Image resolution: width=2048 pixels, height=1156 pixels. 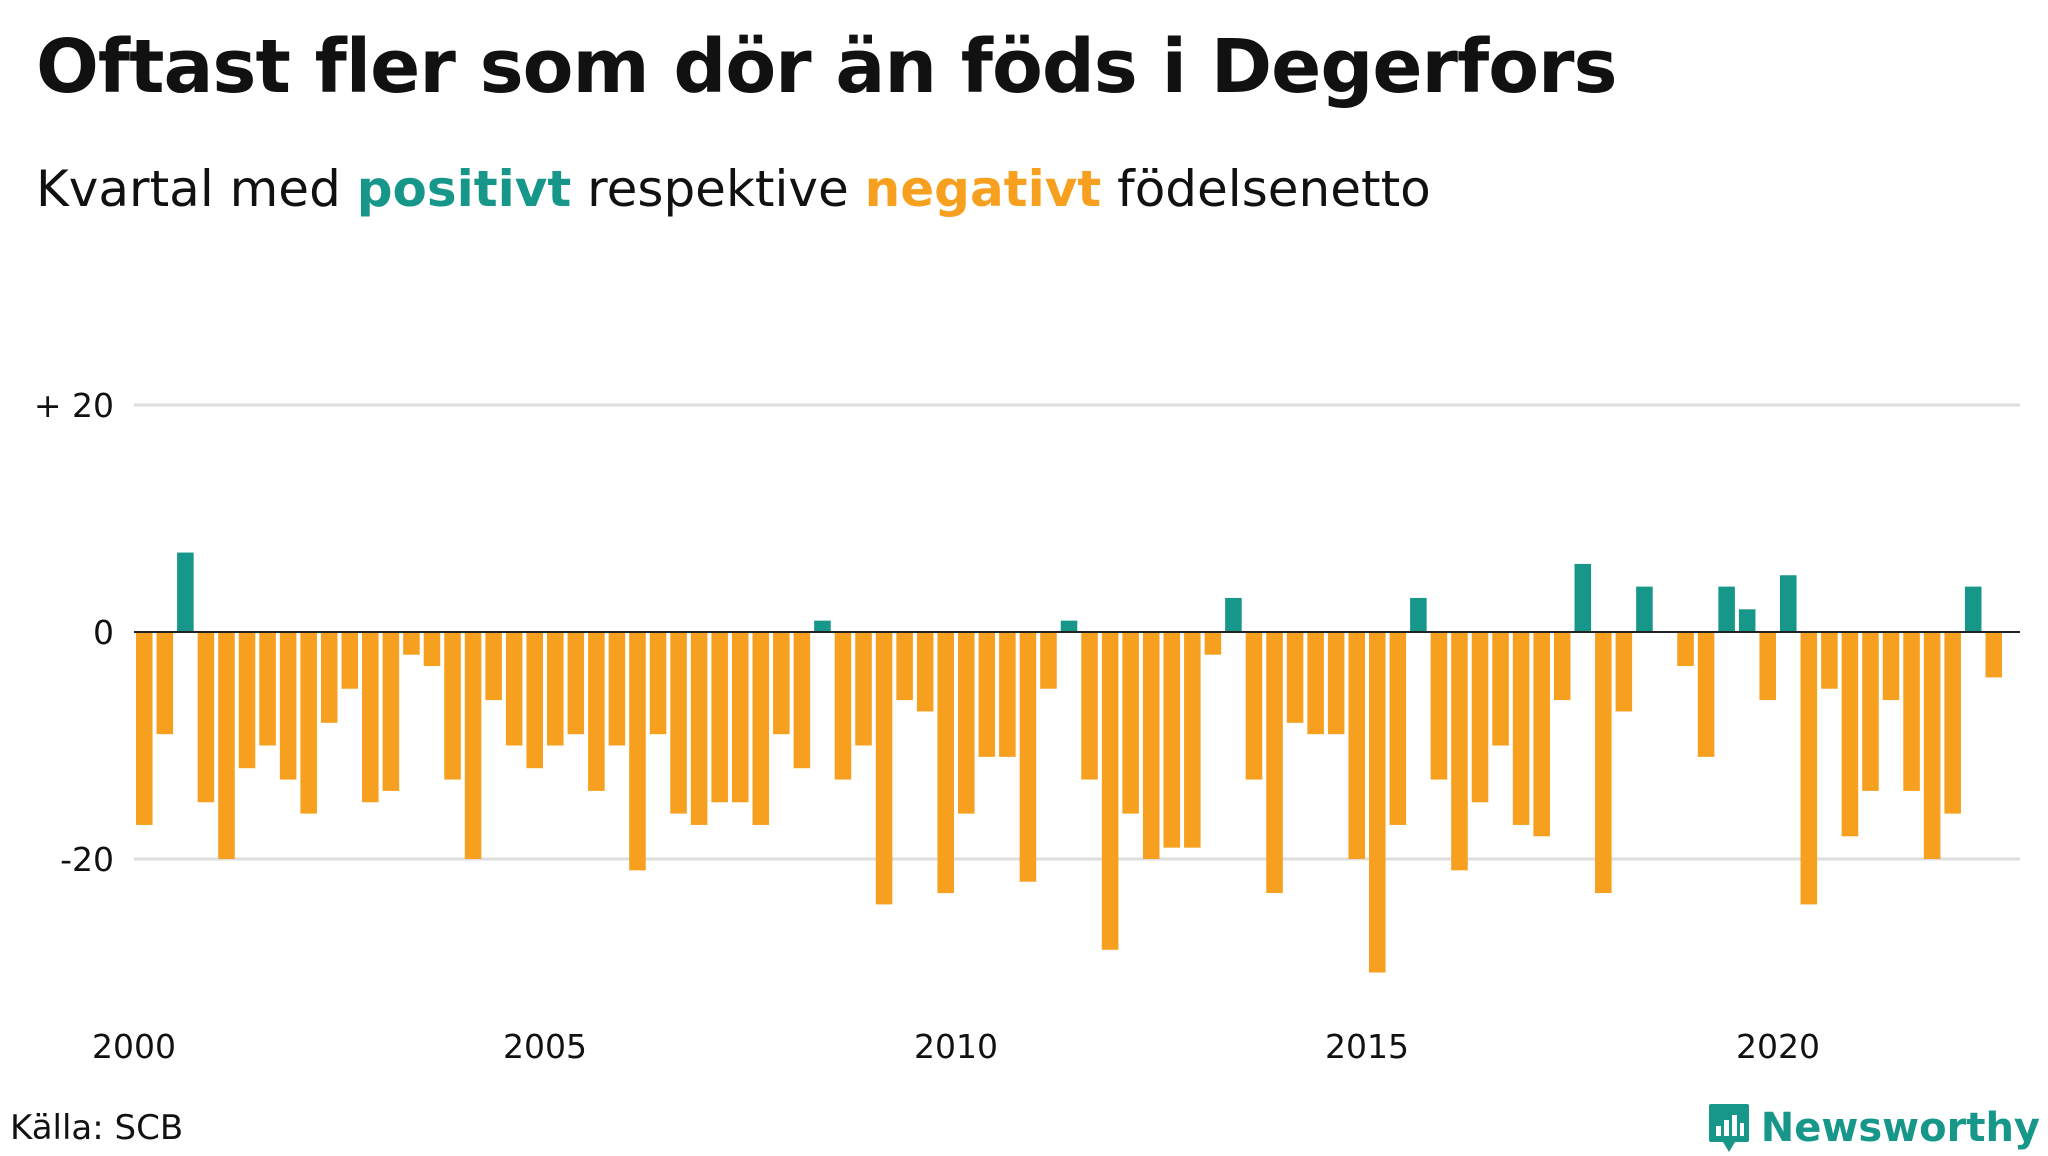 What do you see at coordinates (718, 189) in the screenshot?
I see `subtitle-text-middle: respektive` at bounding box center [718, 189].